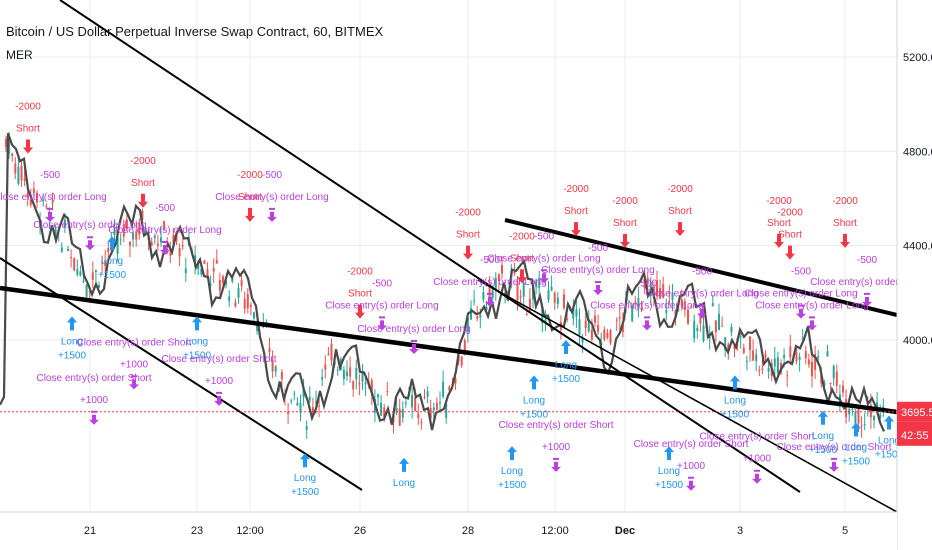 This screenshot has height=550, width=932. What do you see at coordinates (468, 531) in the screenshot?
I see `time-tick-label: 28` at bounding box center [468, 531].